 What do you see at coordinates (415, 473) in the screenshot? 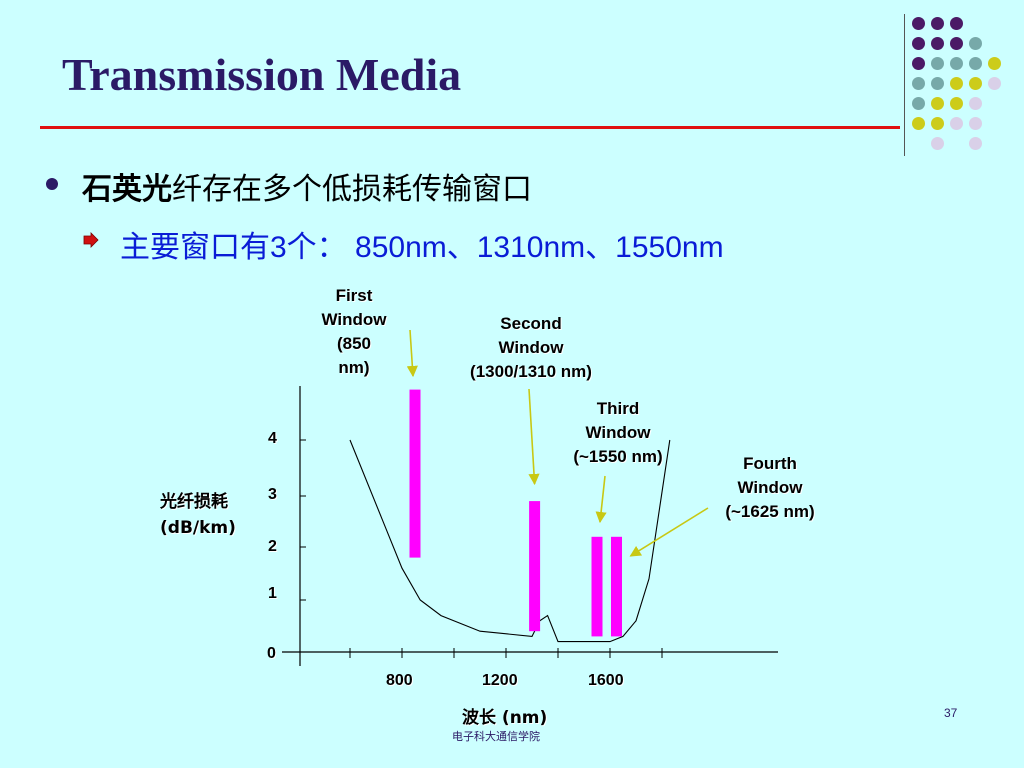
I see `first-window-bar` at bounding box center [415, 473].